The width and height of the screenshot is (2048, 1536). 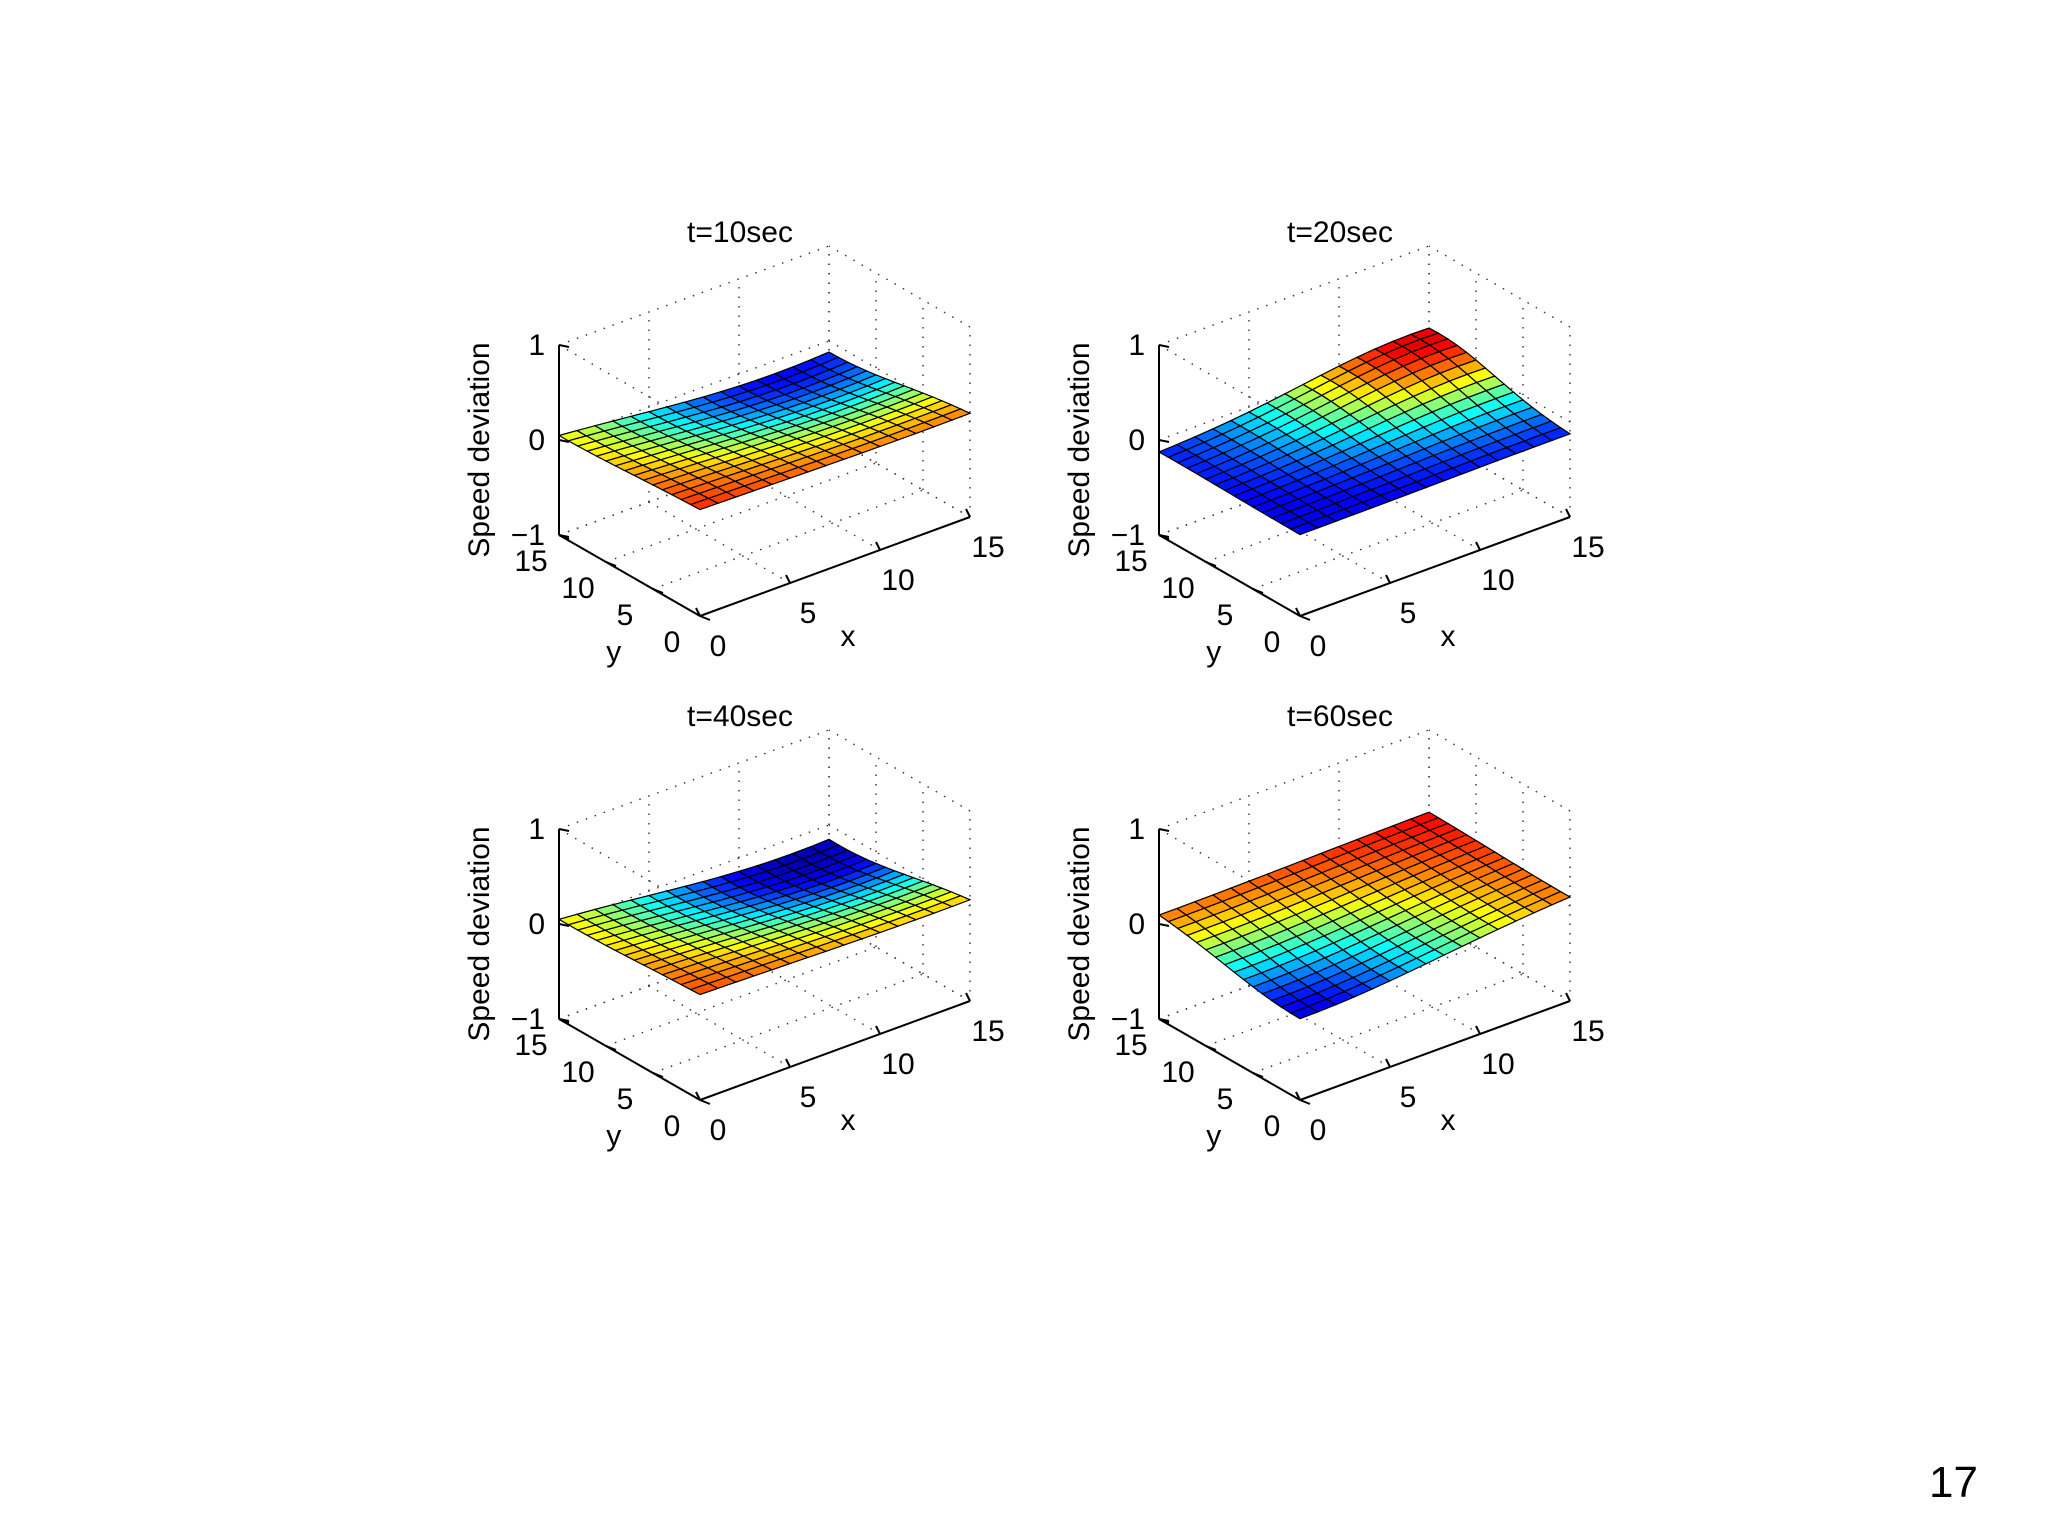 I want to click on slide-number: 17, so click(x=1953, y=1482).